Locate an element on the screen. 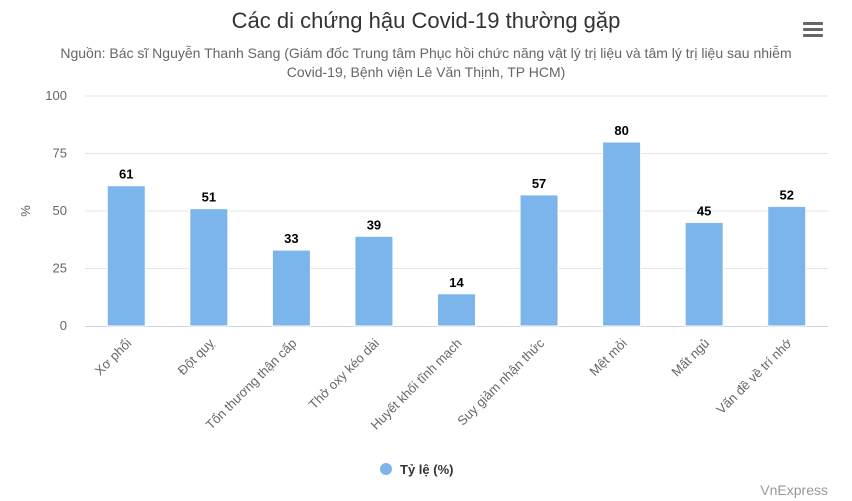 The height and width of the screenshot is (501, 852). data-label: 51 is located at coordinates (209, 197).